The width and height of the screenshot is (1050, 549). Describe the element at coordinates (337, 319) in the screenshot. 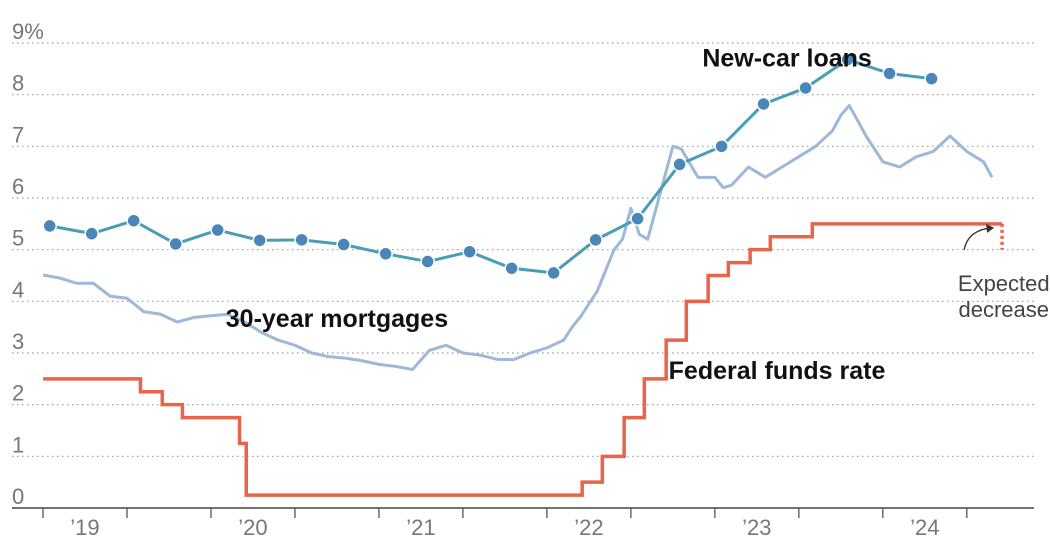

I see `30-year-mortgages-label: 30-year mortgages` at that location.